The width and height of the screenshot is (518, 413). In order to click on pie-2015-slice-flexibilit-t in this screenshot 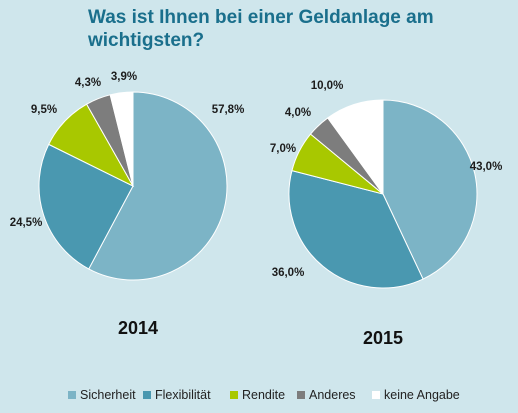, I will do `click(356, 229)`.